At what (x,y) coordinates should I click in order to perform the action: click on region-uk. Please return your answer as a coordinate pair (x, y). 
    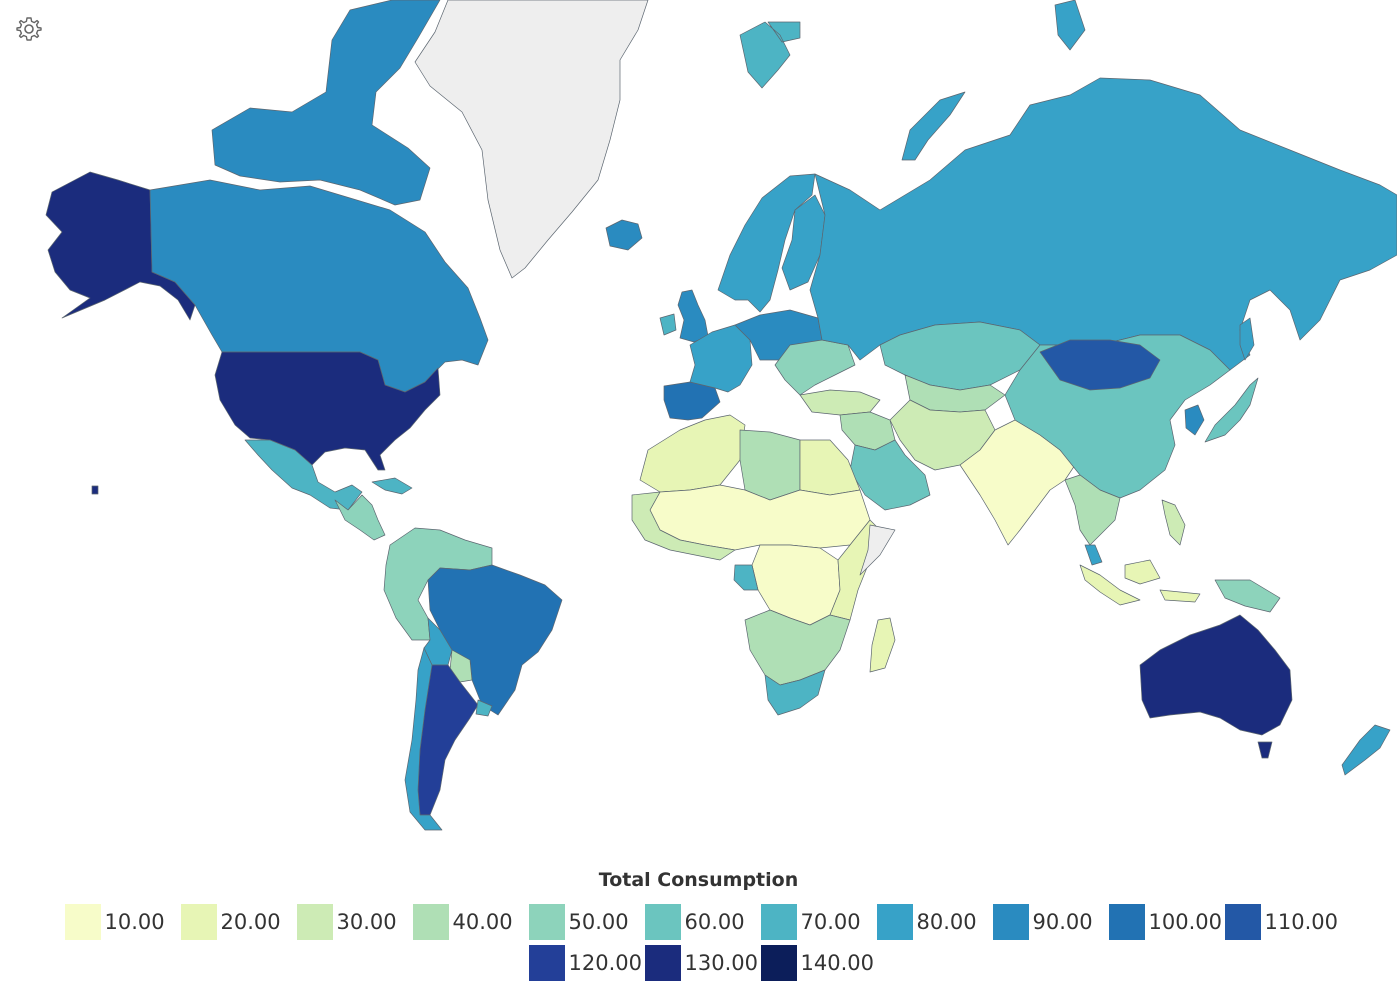
    Looking at the image, I should click on (693, 316).